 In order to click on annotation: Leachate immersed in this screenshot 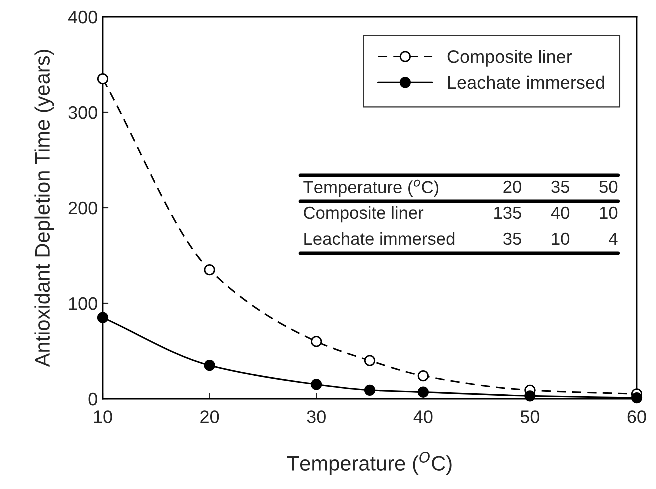, I will do `click(379, 239)`.